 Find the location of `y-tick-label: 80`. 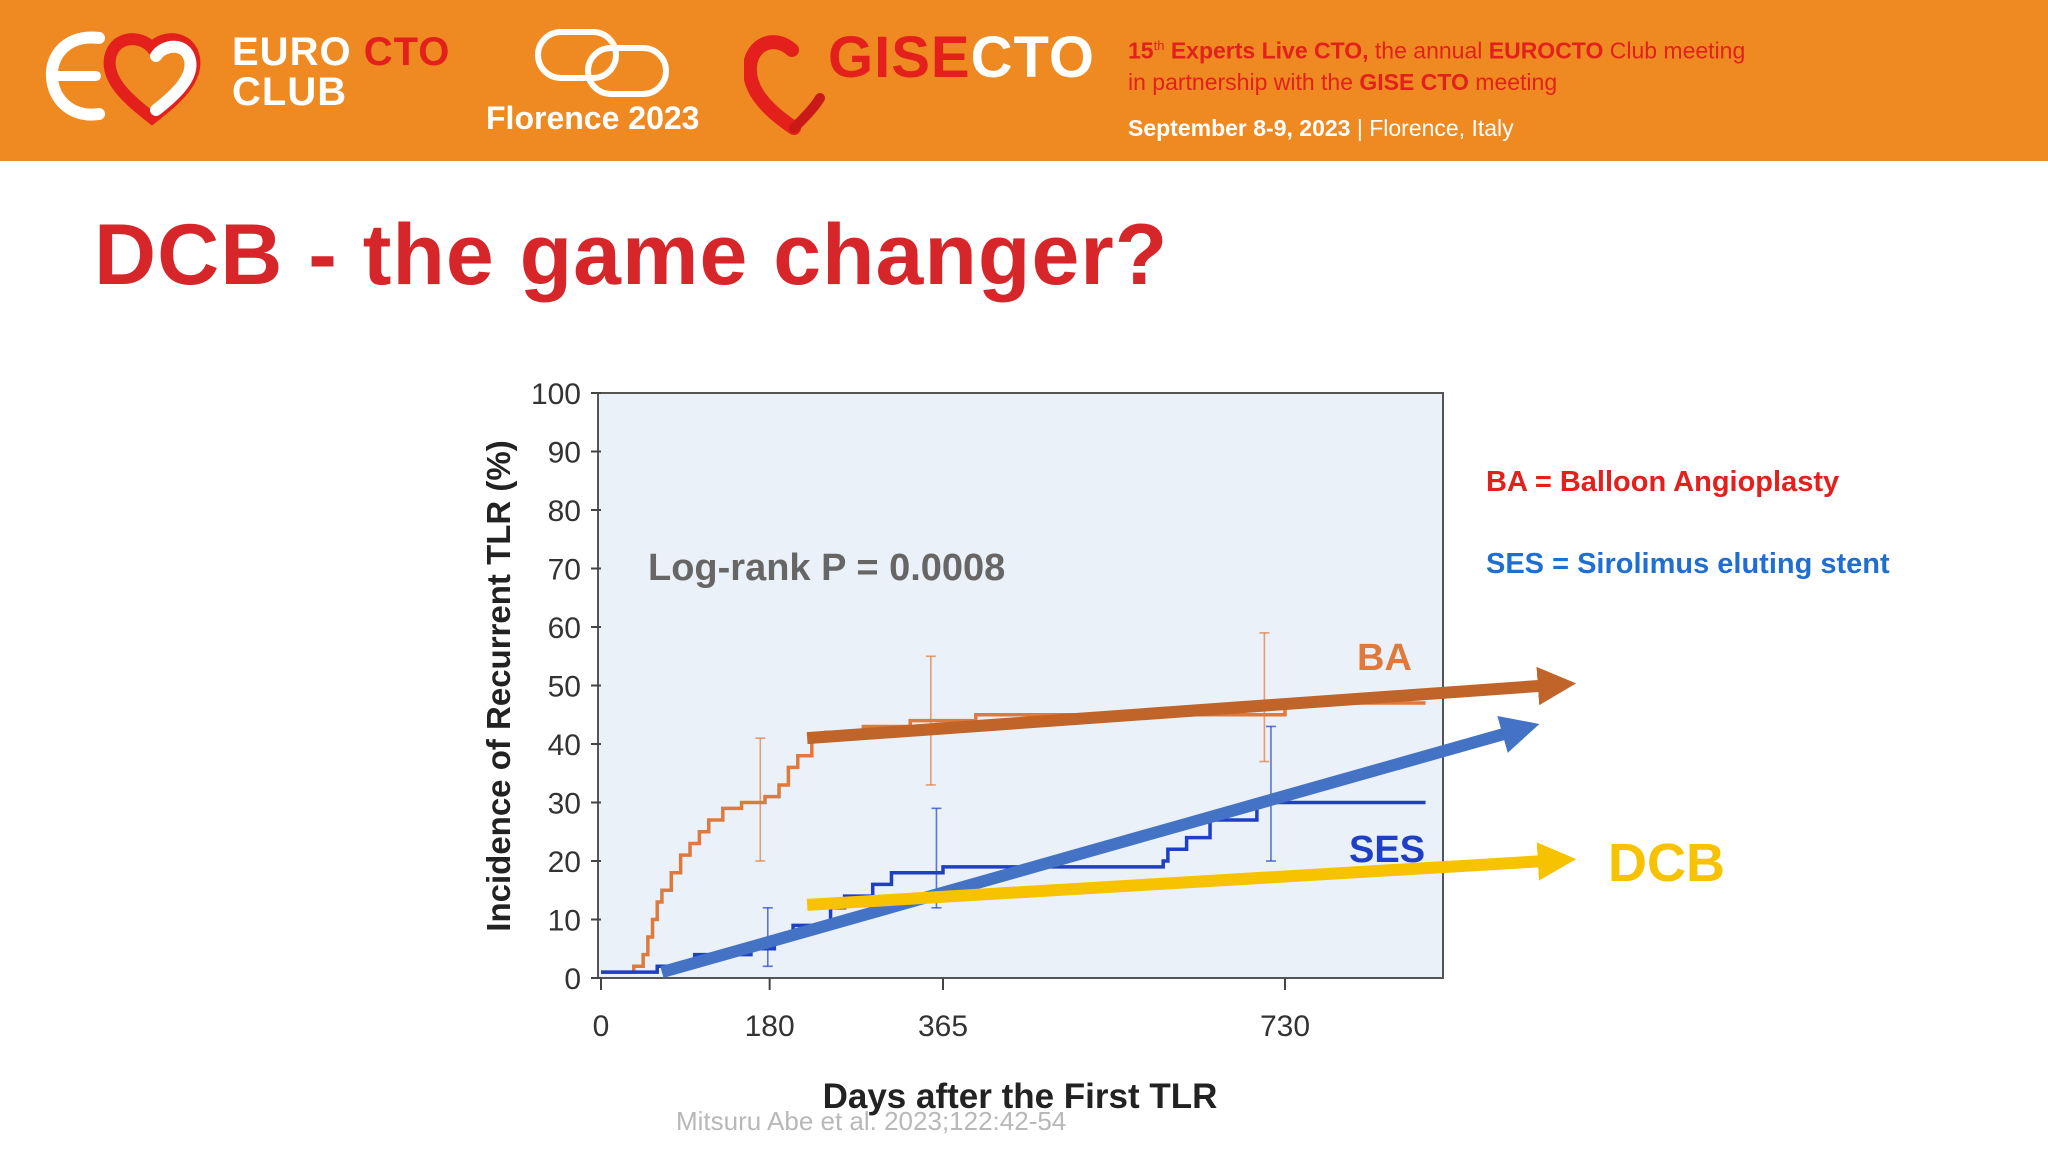

y-tick-label: 80 is located at coordinates (564, 511).